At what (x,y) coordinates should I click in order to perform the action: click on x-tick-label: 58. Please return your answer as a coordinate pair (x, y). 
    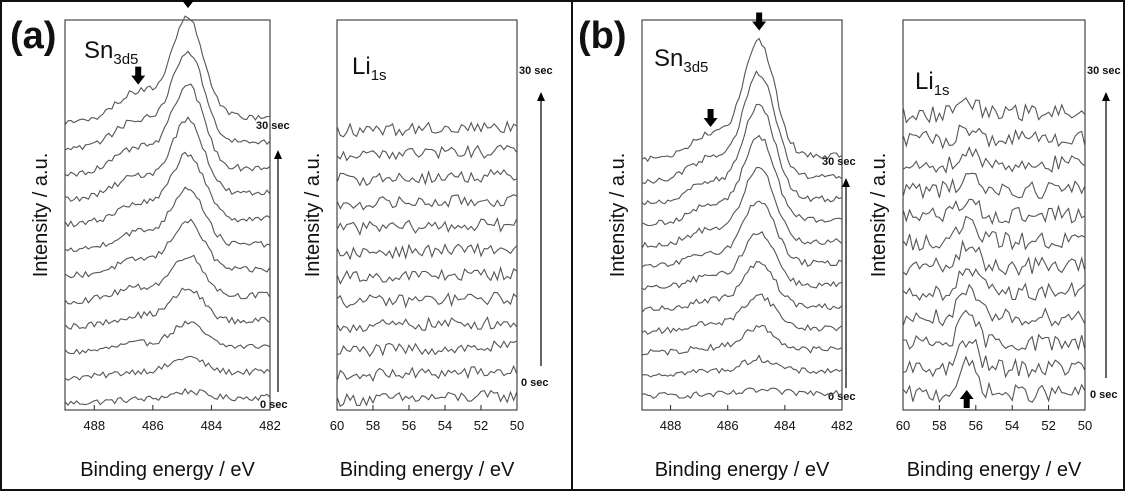
    Looking at the image, I should click on (373, 425).